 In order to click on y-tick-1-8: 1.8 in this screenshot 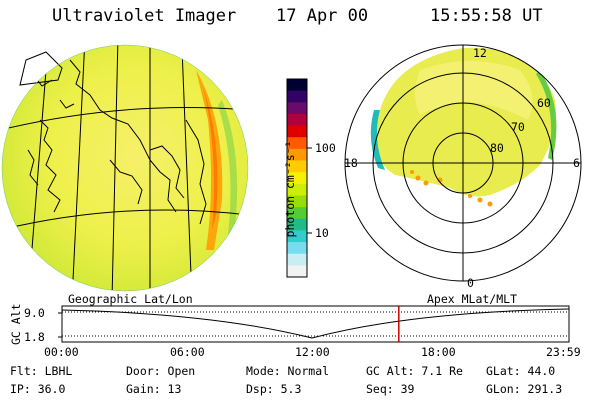, I will do `click(34, 337)`.